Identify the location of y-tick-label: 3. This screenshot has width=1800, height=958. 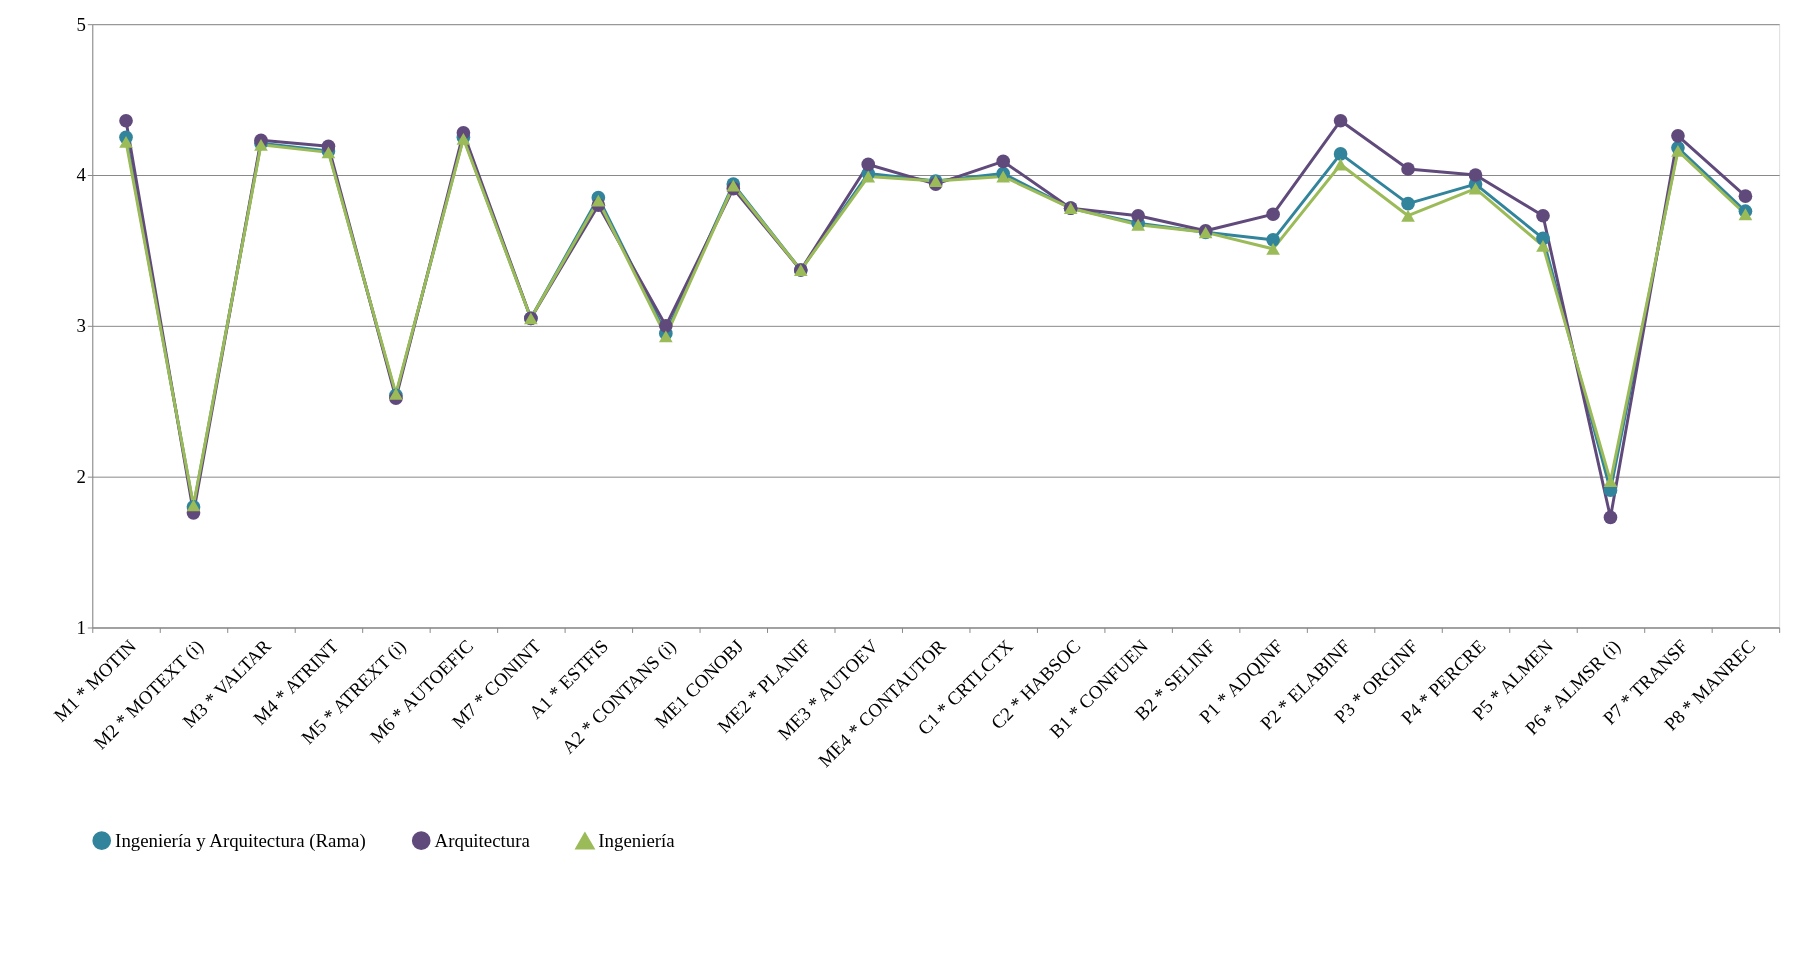
(81, 326).